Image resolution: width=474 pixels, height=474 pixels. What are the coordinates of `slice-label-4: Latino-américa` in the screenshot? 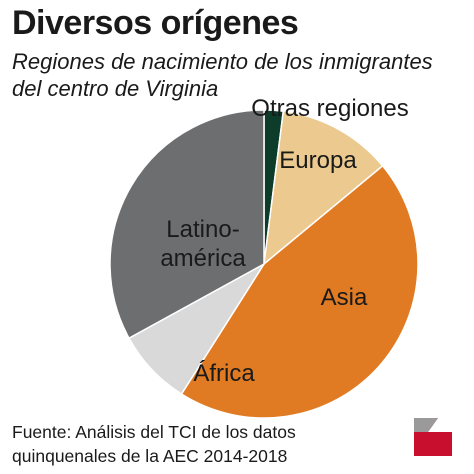 It's located at (203, 244).